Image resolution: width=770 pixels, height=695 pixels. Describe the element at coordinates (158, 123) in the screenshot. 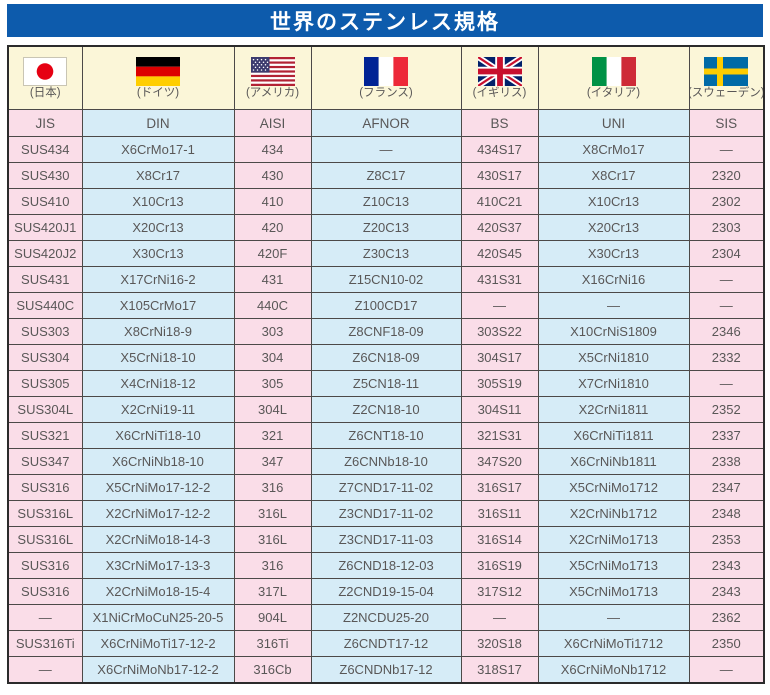

I see `column-header-din: DIN` at that location.